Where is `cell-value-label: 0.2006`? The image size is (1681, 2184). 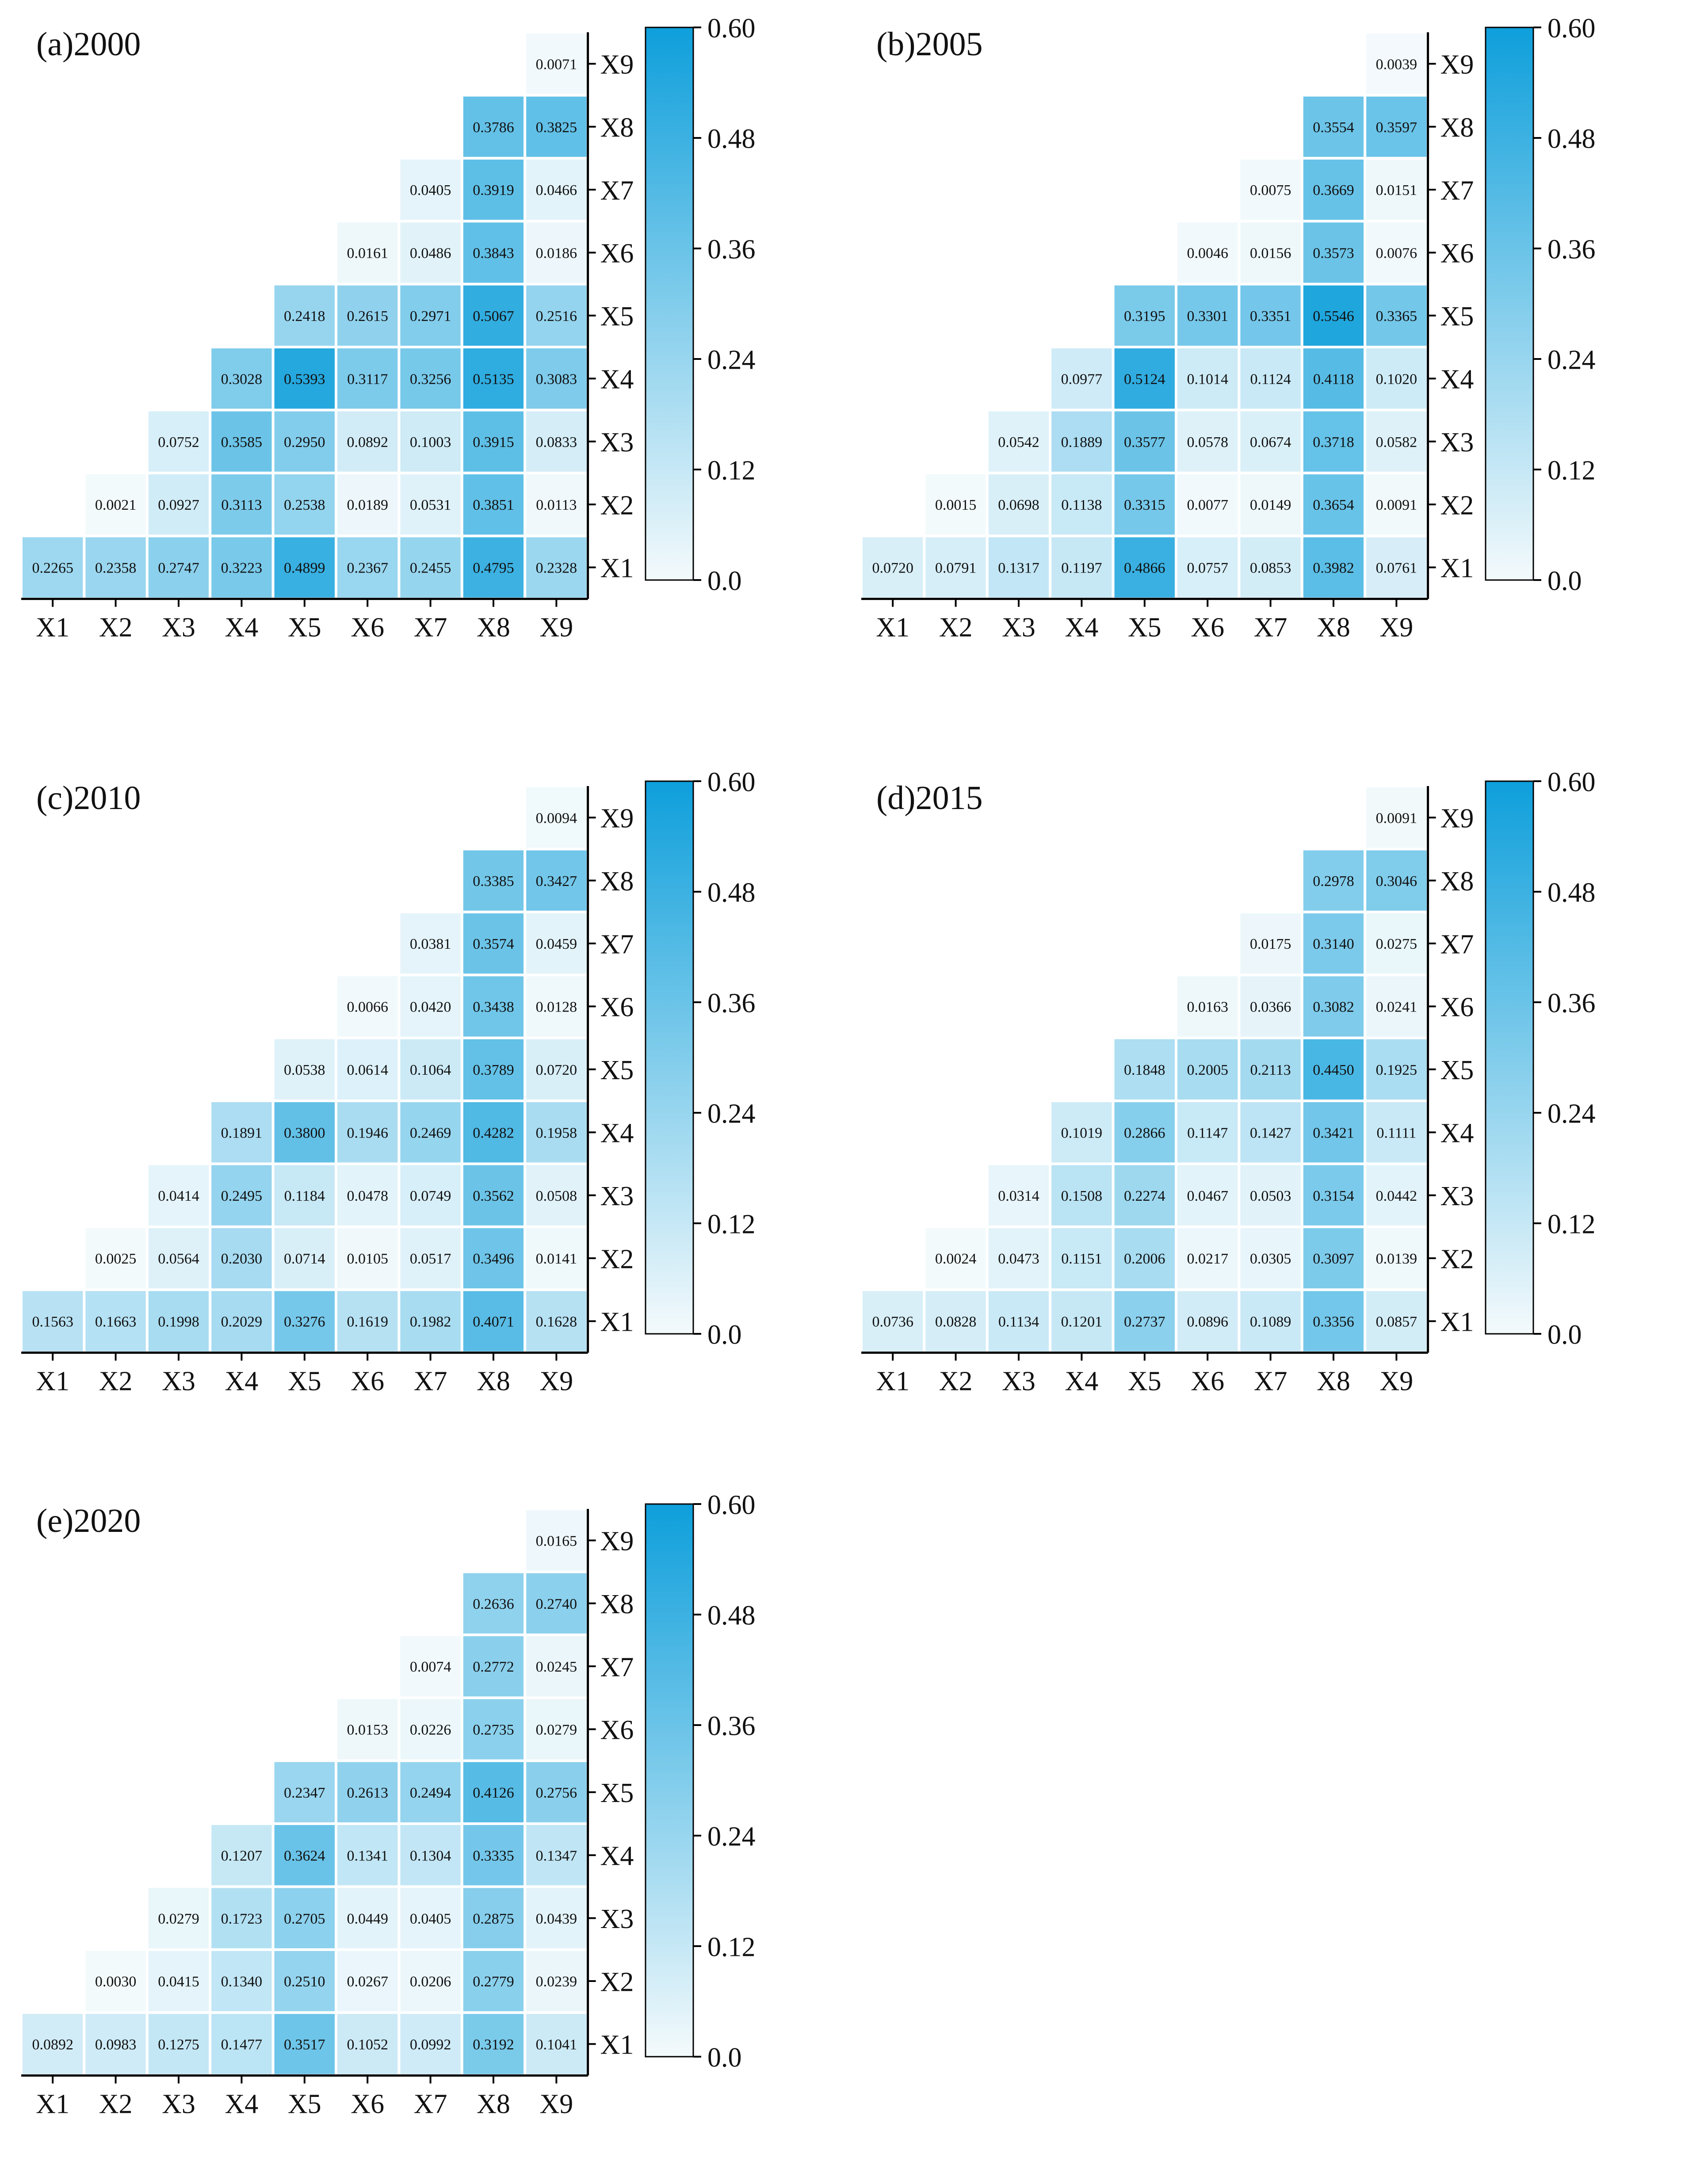
cell-value-label: 0.2006 is located at coordinates (1144, 1259).